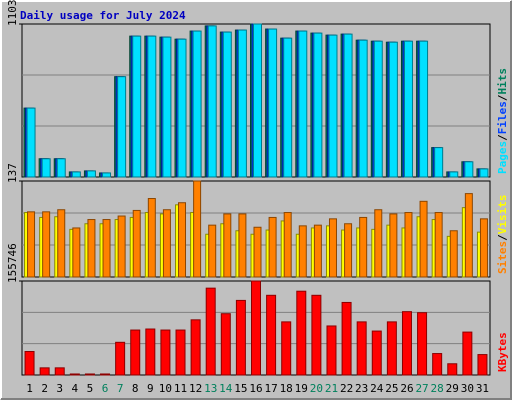  What do you see at coordinates (377, 388) in the screenshot?
I see `x-tick-label: 24` at bounding box center [377, 388].